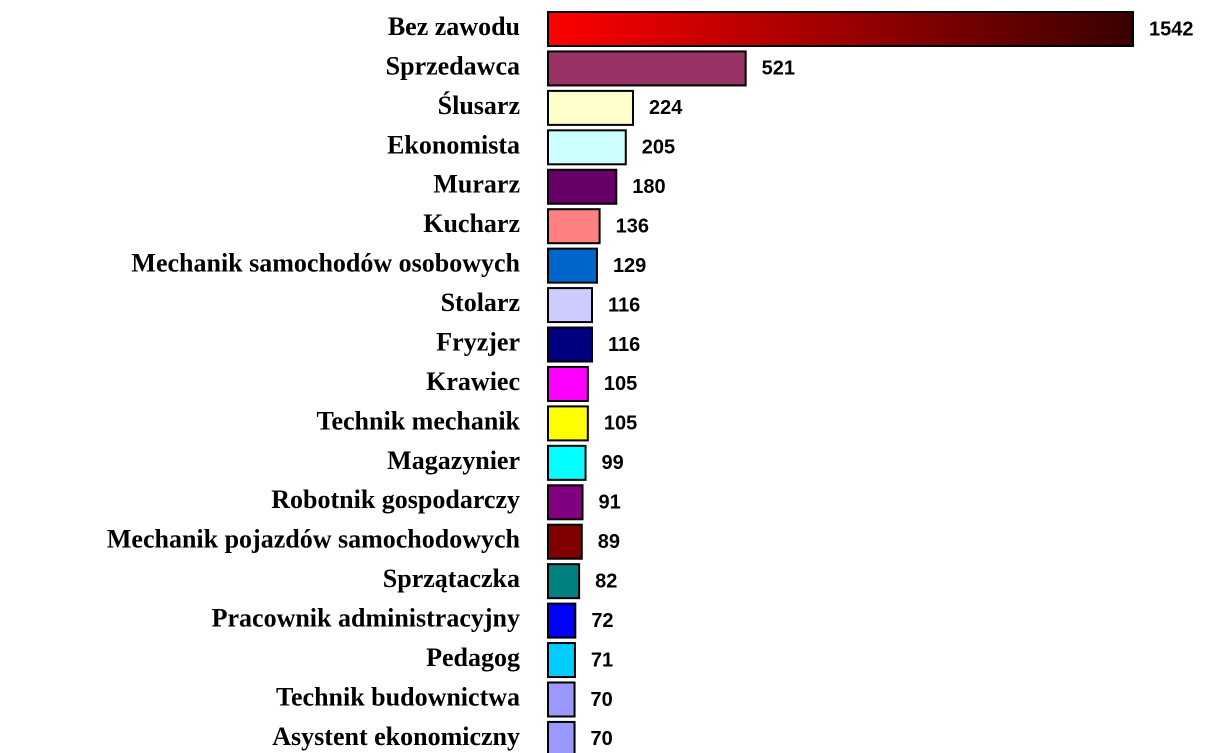  What do you see at coordinates (1171, 29) in the screenshot?
I see `value-label: 1542` at bounding box center [1171, 29].